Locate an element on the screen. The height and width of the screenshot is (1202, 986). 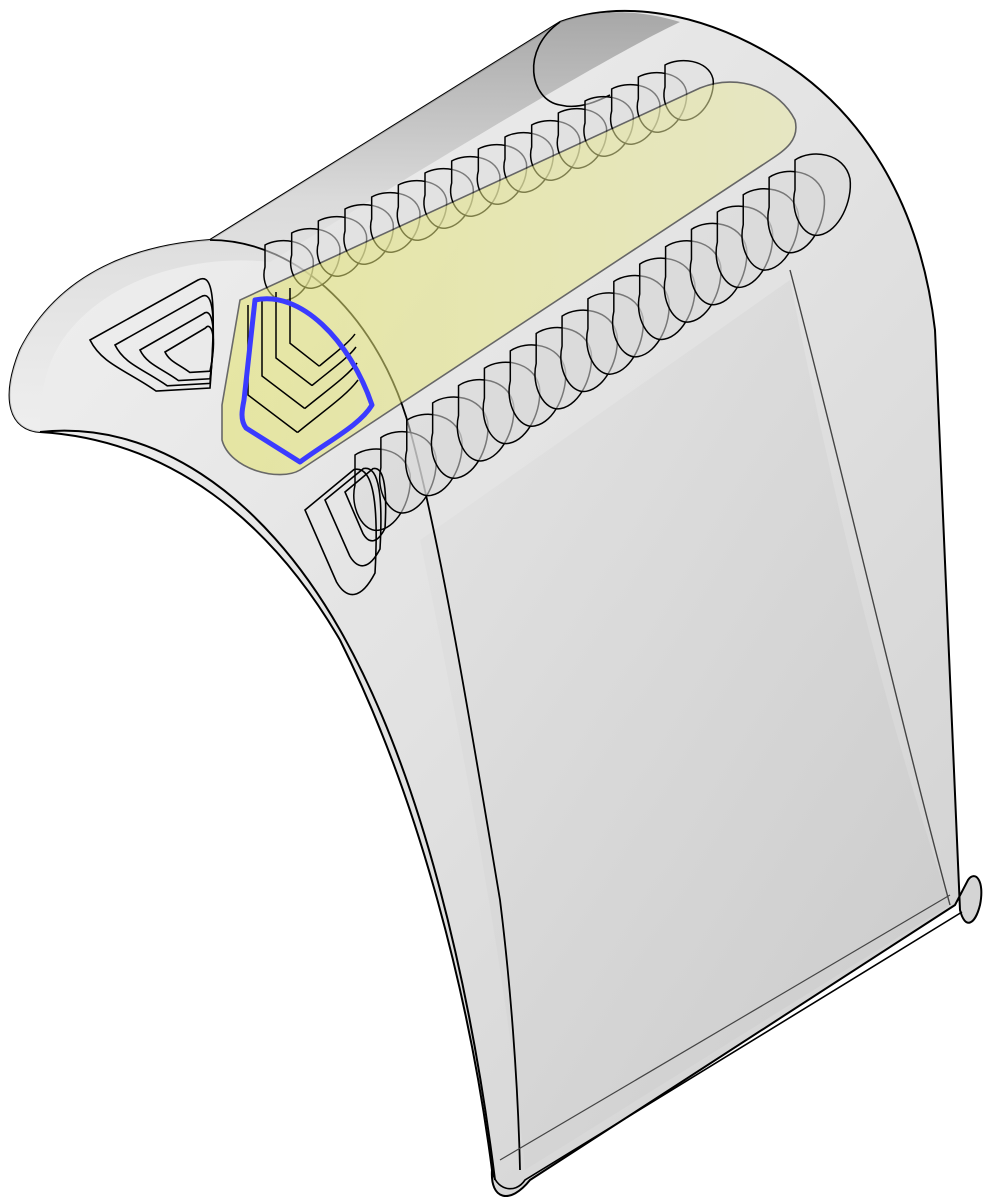
rear-edge is located at coordinates (870, 587).